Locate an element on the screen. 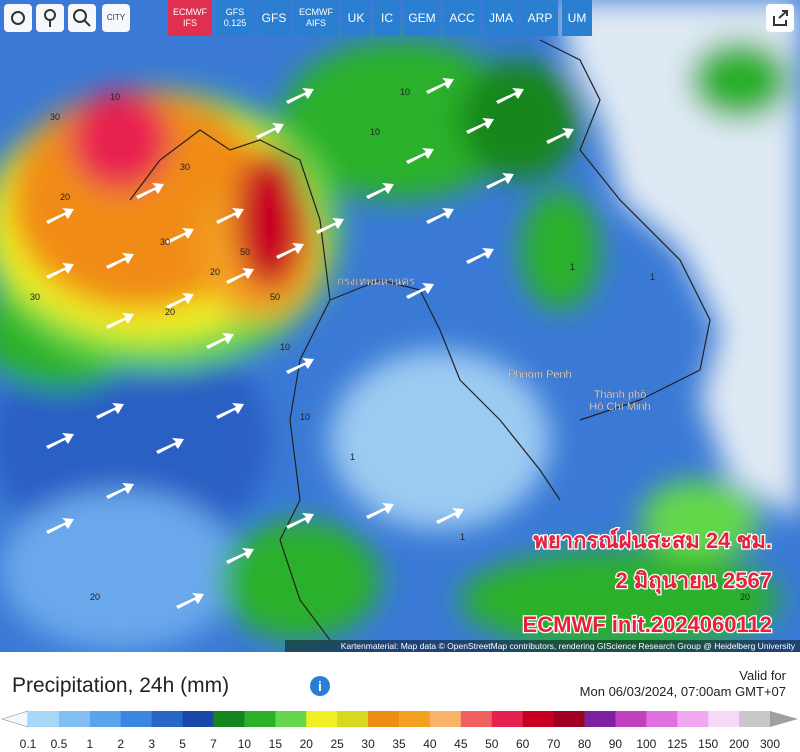  model-button: ARP is located at coordinates (540, 18).